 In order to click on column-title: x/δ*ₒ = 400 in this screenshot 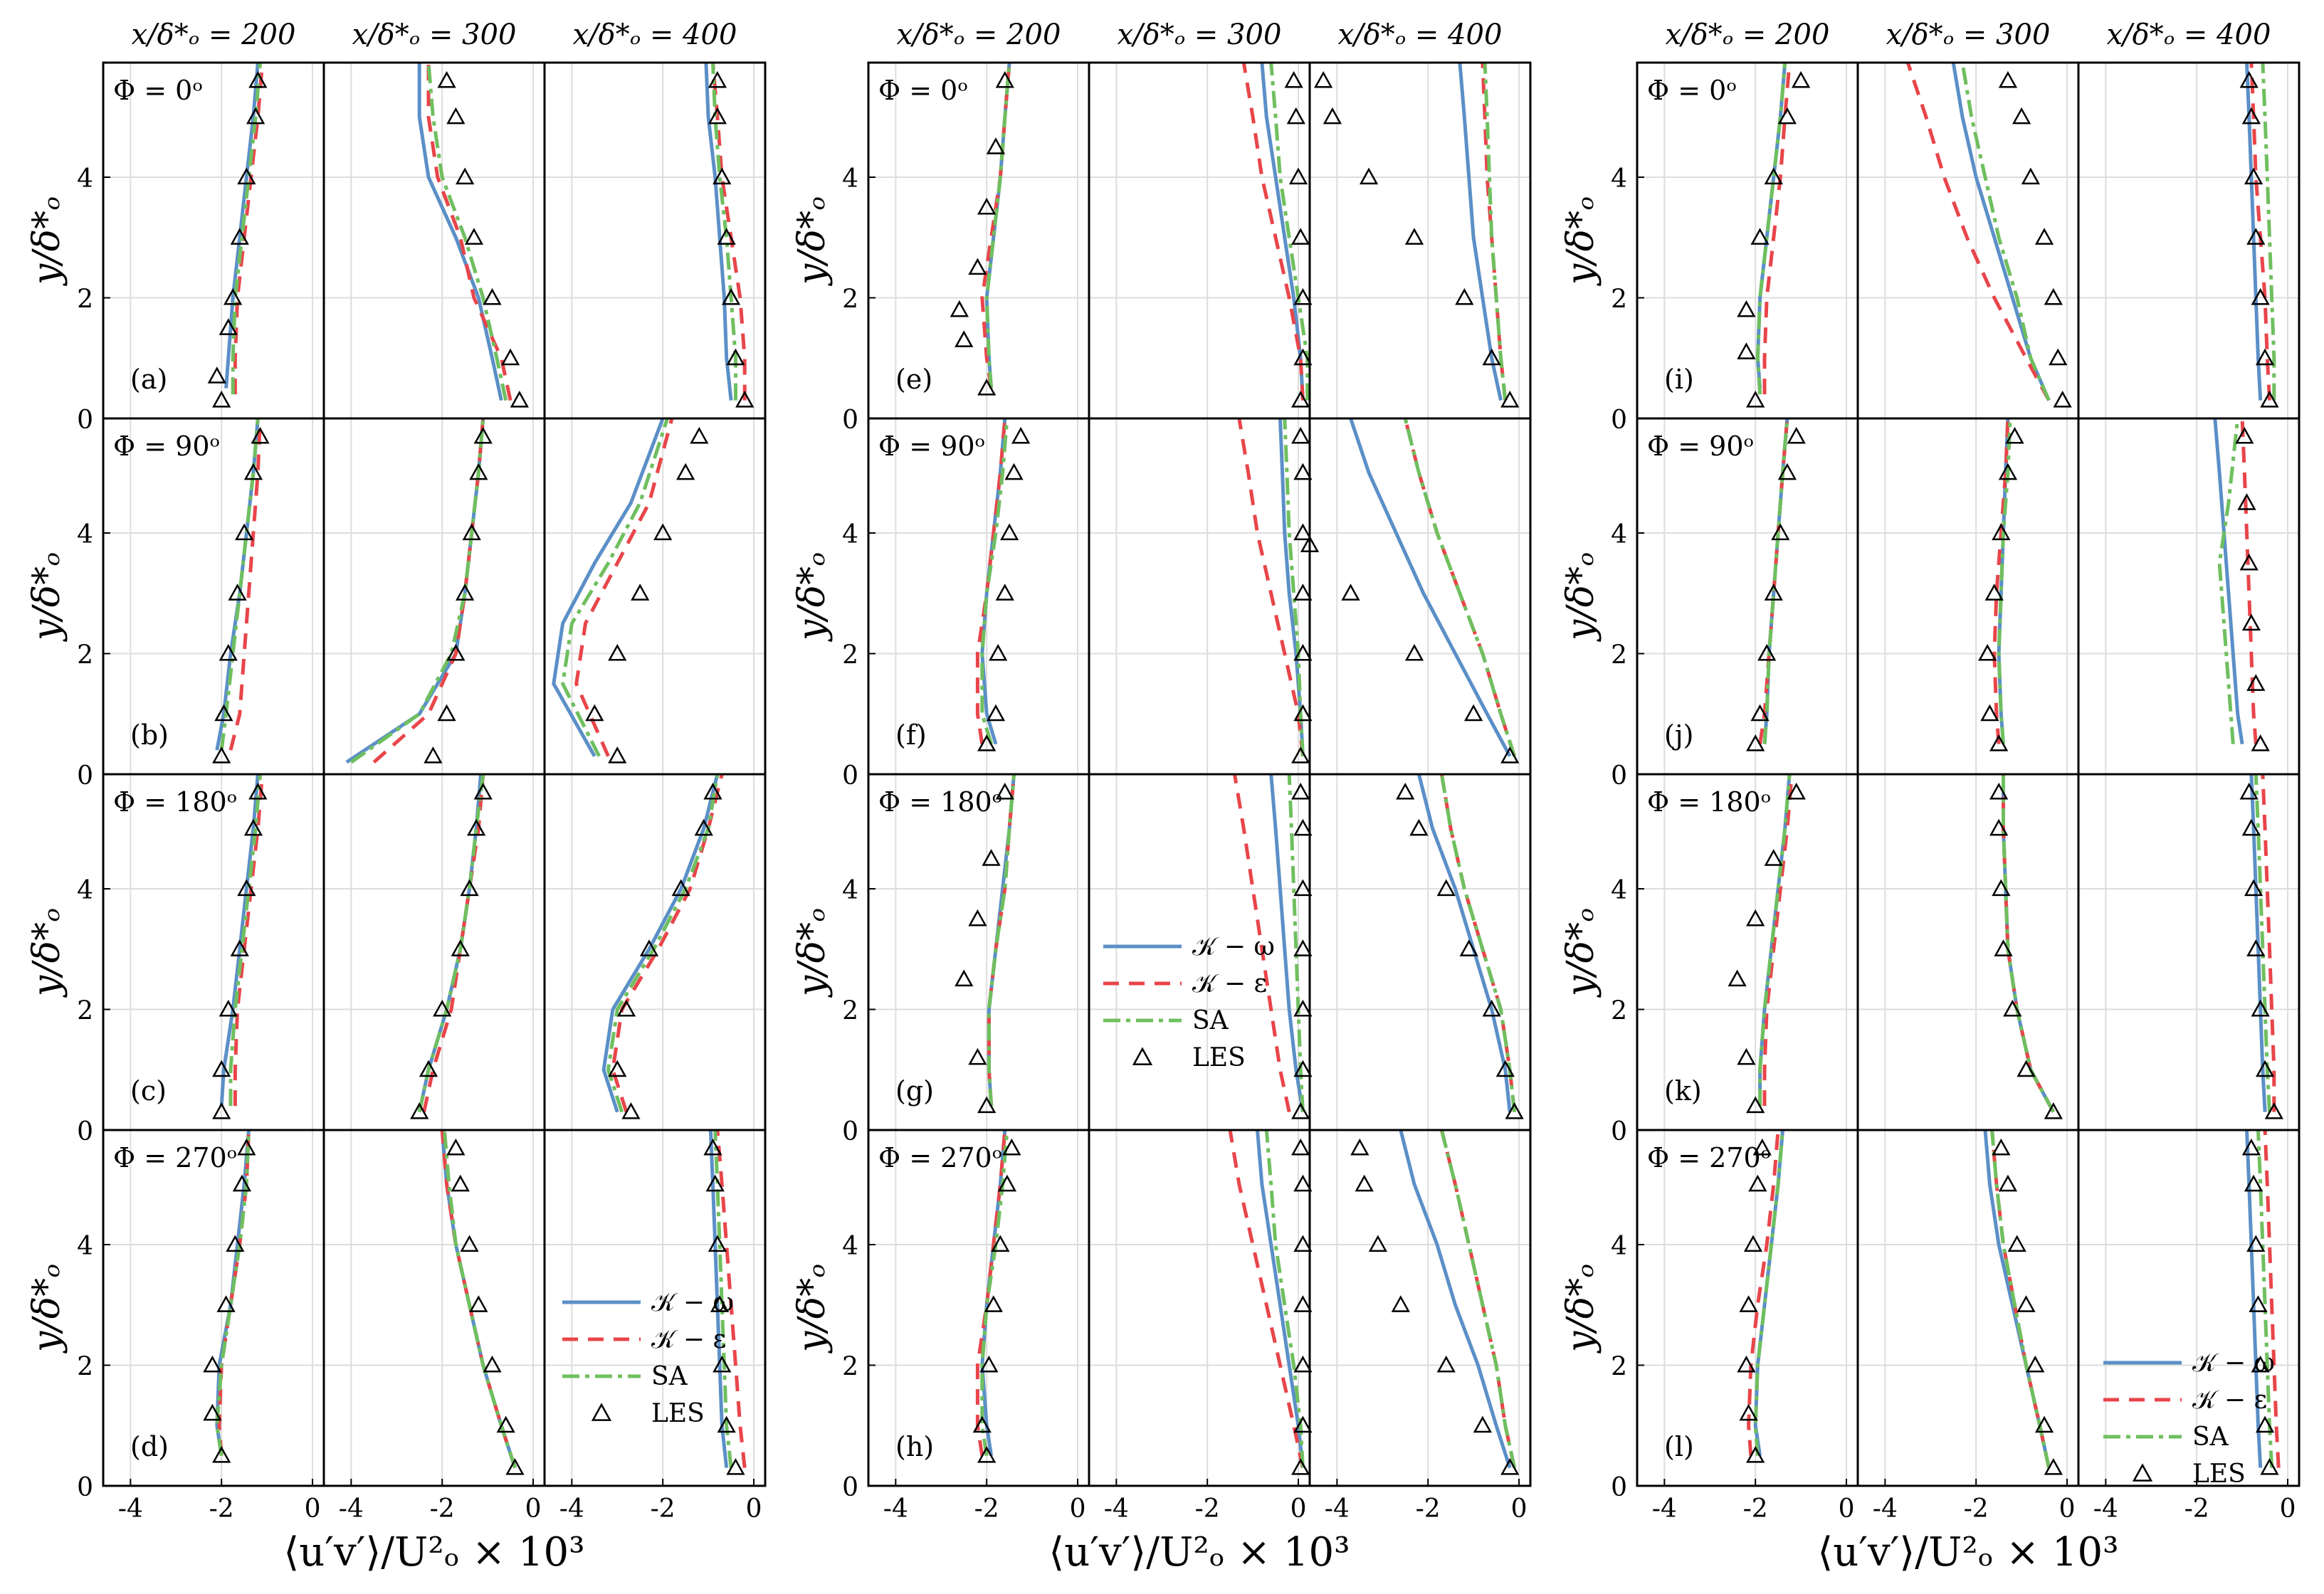, I will do `click(2189, 35)`.